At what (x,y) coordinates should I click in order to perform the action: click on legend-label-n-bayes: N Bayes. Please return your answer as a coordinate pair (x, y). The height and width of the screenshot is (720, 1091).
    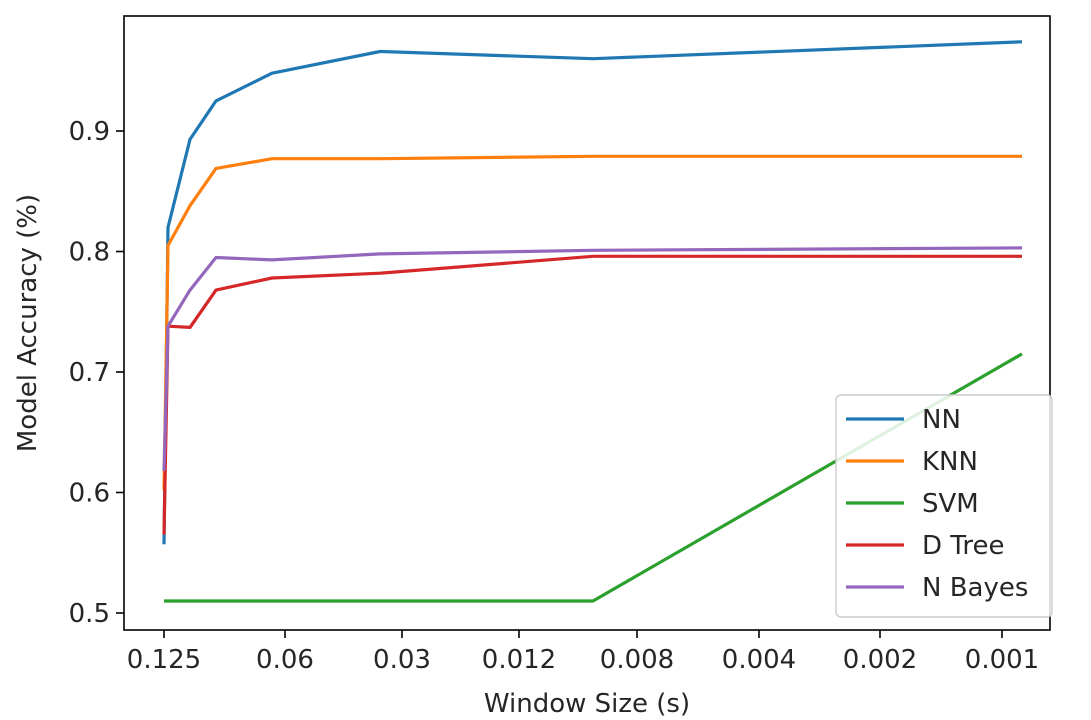
    Looking at the image, I should click on (975, 588).